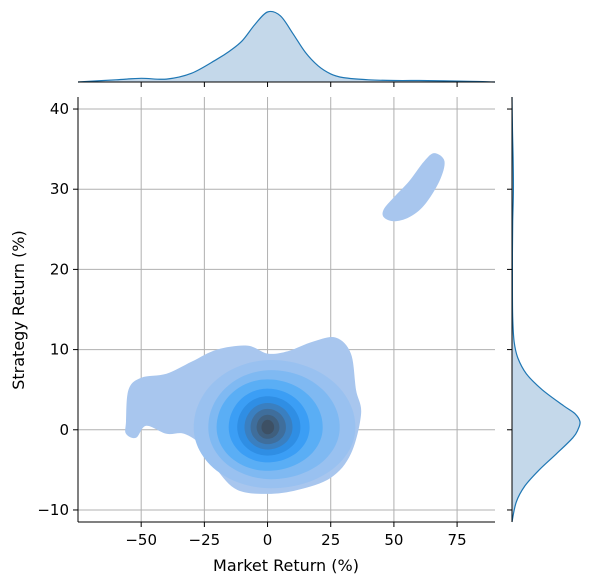  What do you see at coordinates (457, 540) in the screenshot?
I see `x-tick-label: 75` at bounding box center [457, 540].